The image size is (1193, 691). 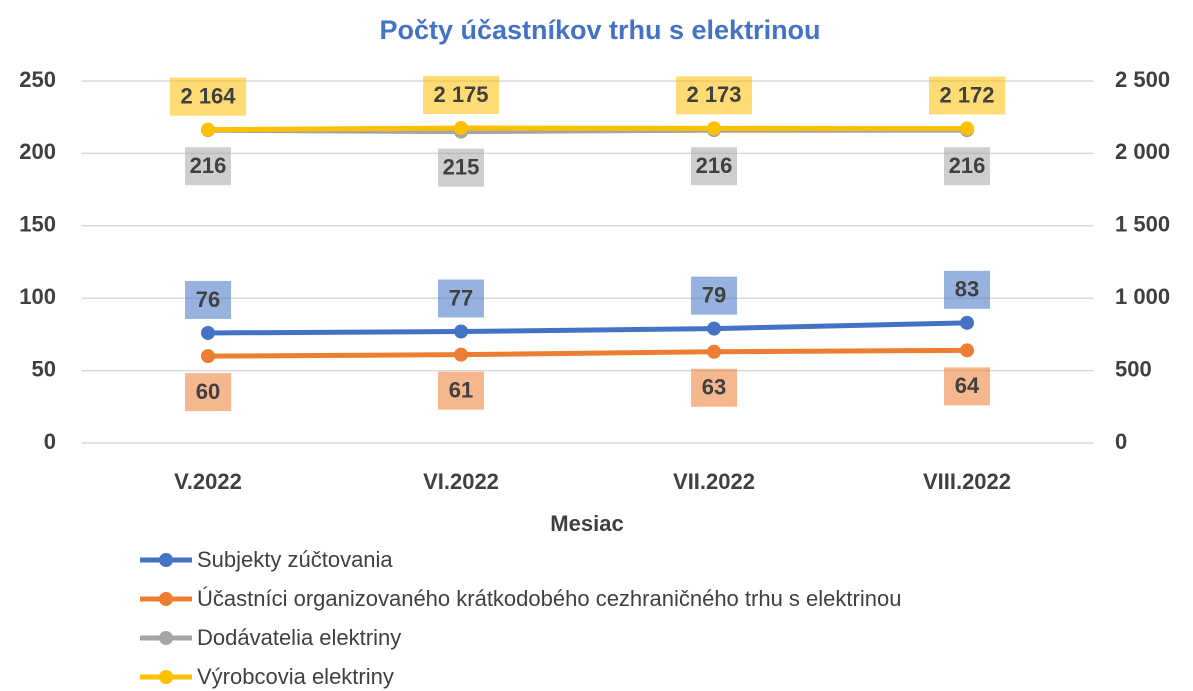 I want to click on data-label: 2 164, so click(x=208, y=95).